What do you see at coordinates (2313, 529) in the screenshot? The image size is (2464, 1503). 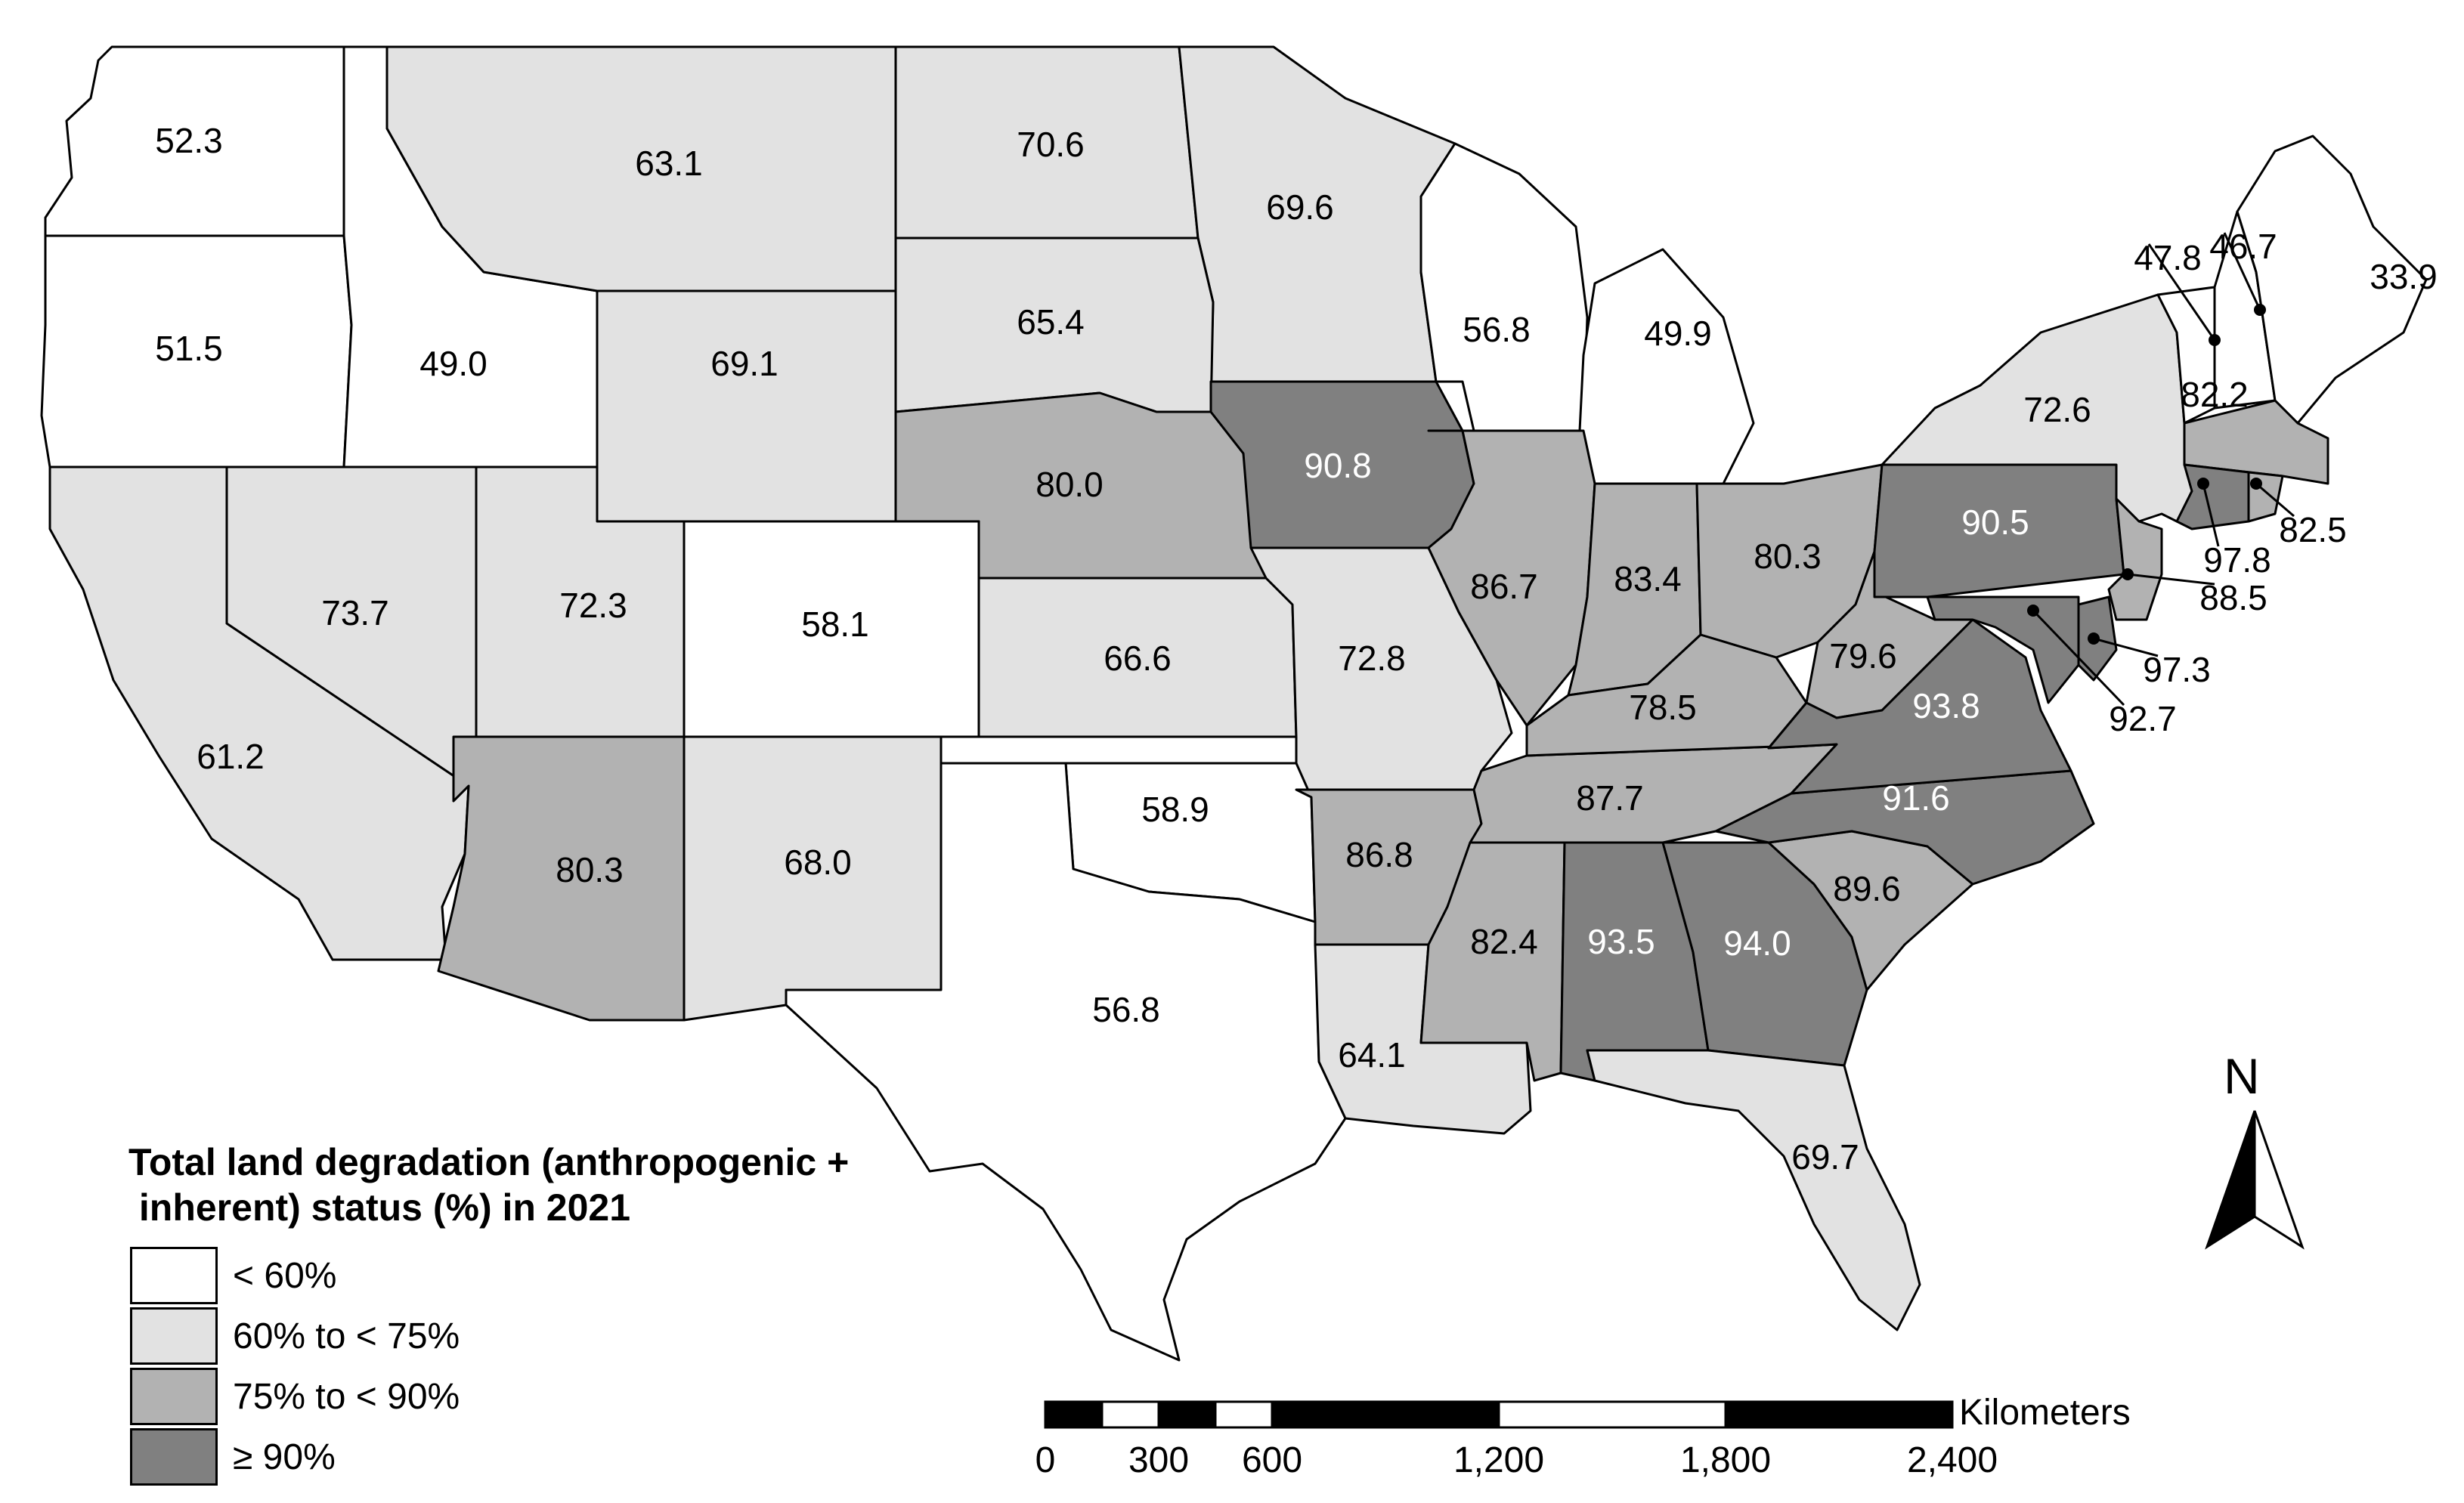 I see `state-label-RI: 82.5` at bounding box center [2313, 529].